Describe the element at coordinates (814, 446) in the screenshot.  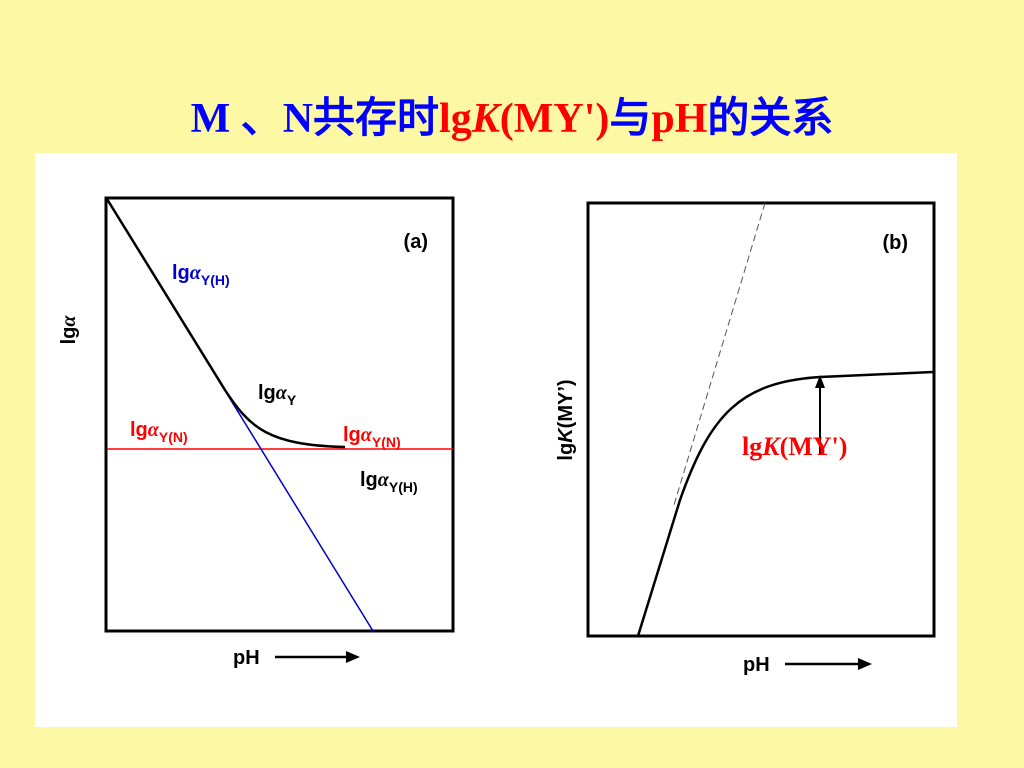
I see `label-rest: (MY')` at that location.